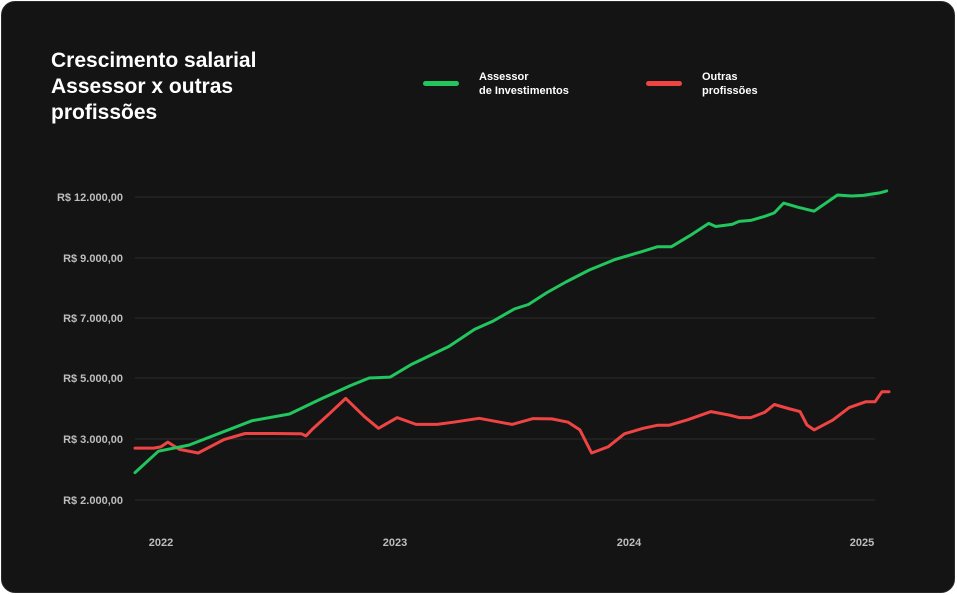 This screenshot has width=957, height=595. I want to click on chart-title-line: Assessor x outras, so click(142, 86).